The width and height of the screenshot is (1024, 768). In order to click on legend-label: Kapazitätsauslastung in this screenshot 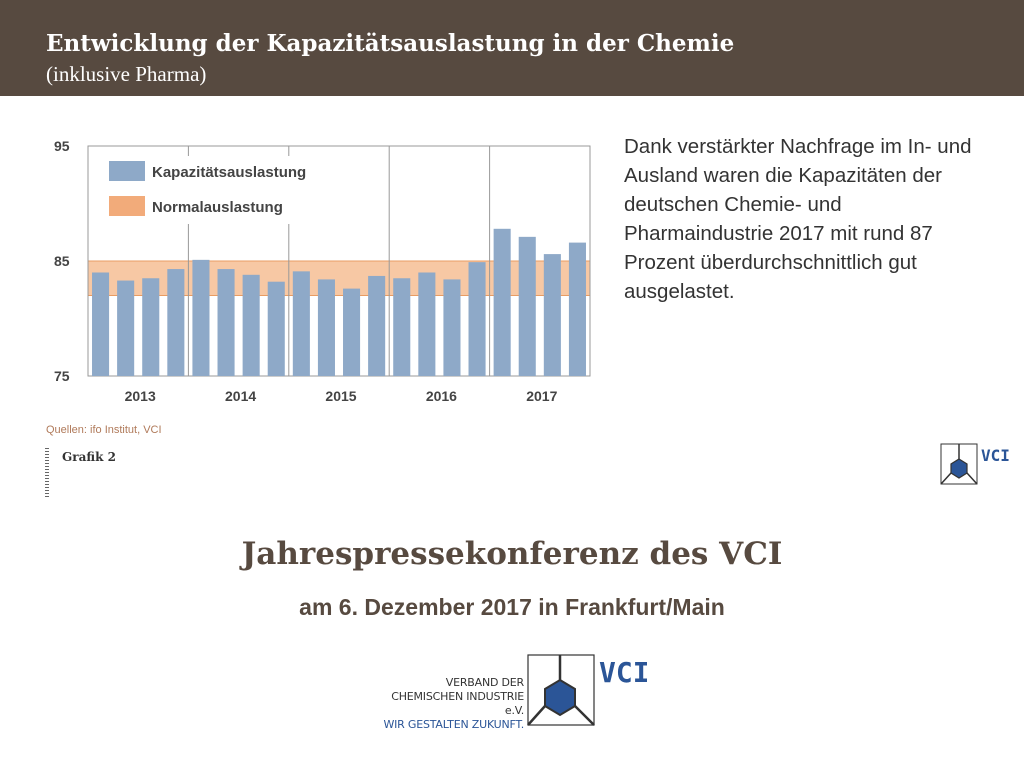, I will do `click(229, 172)`.